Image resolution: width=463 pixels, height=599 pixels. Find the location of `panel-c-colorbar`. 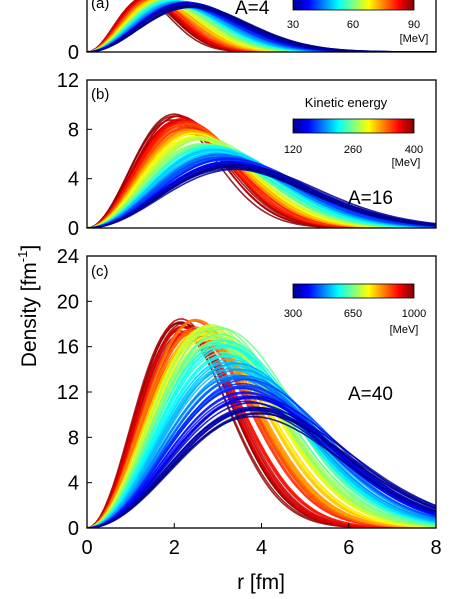

panel-c-colorbar is located at coordinates (353, 291).